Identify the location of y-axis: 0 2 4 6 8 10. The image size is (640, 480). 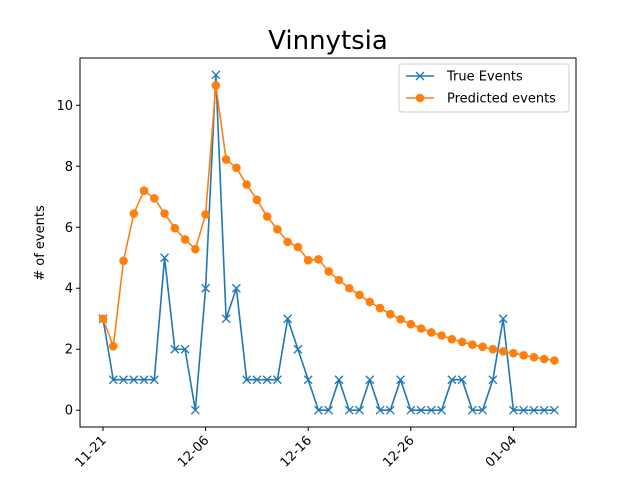
(68, 259).